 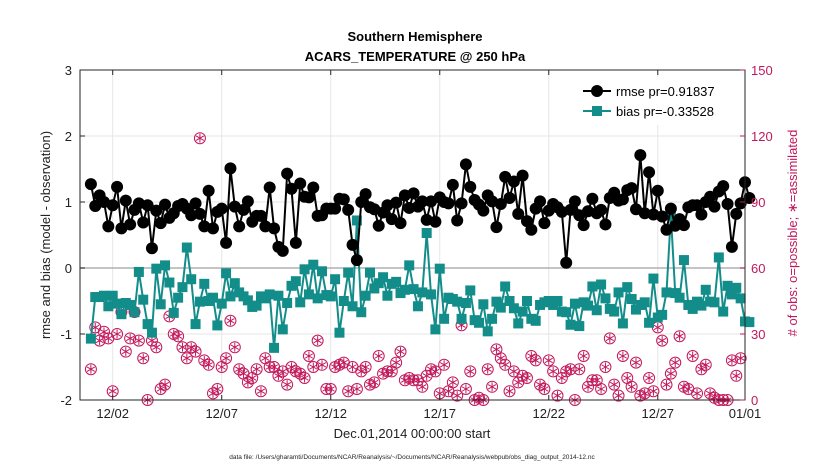 I want to click on y2-tick-label: 30, so click(x=758, y=334).